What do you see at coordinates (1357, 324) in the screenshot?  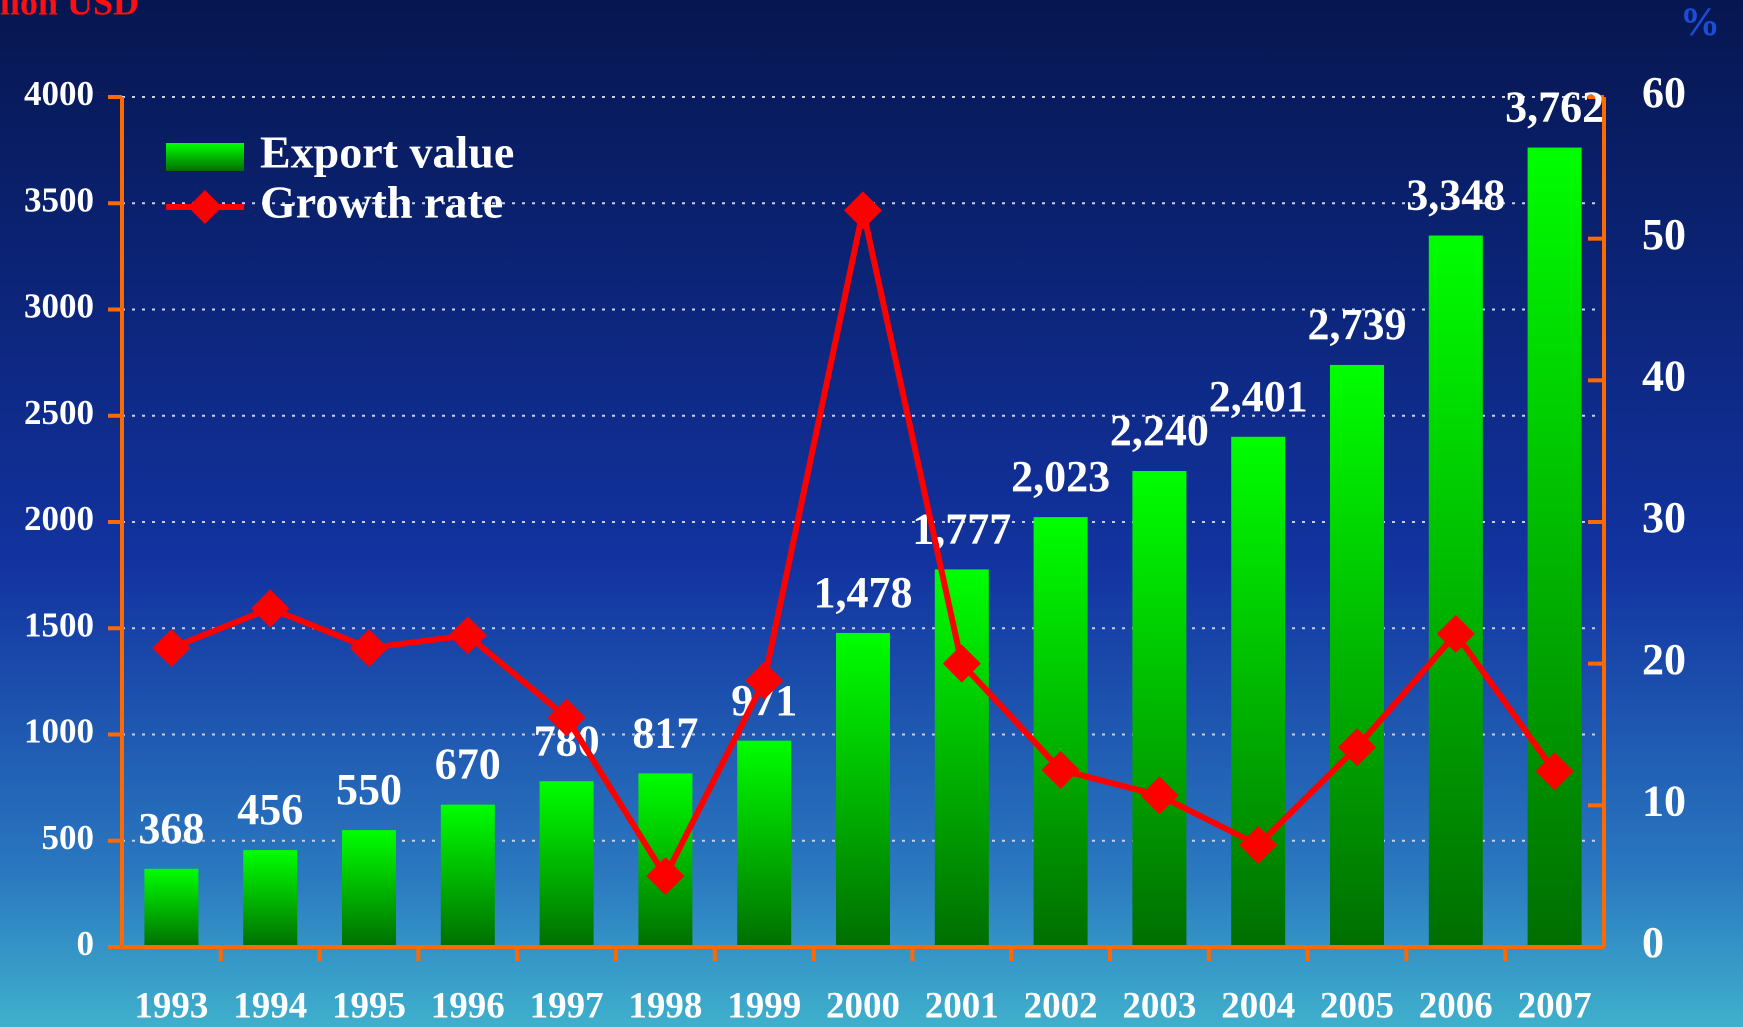 I see `value-label: 2,739` at bounding box center [1357, 324].